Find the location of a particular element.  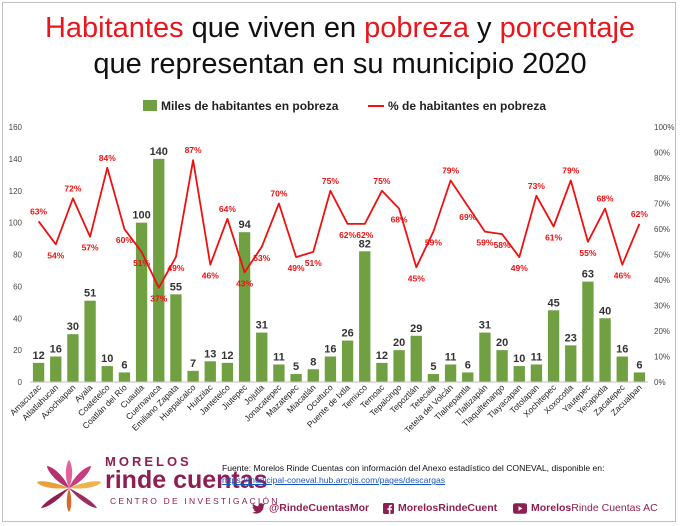

bar-value-label: 31 is located at coordinates (485, 326).